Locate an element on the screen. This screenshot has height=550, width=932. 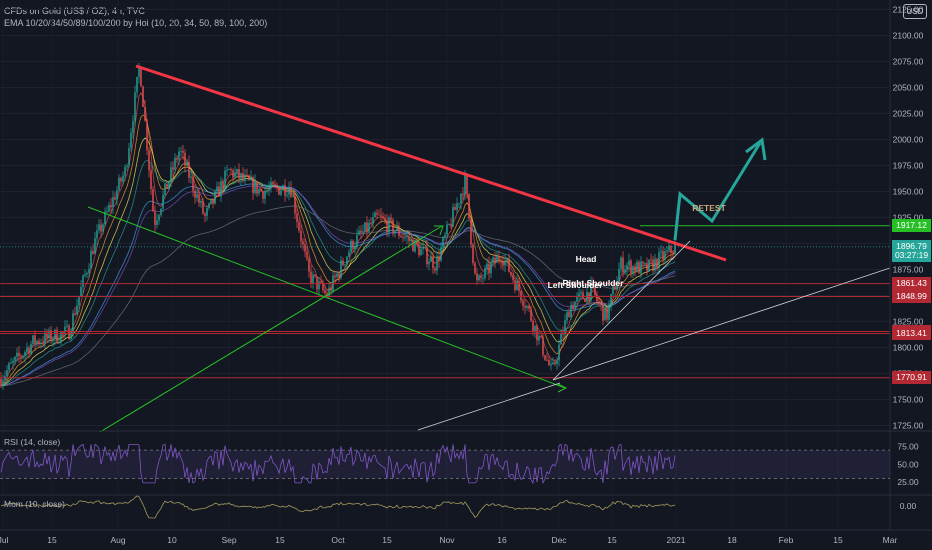
time-tick-label: Mar is located at coordinates (890, 540).